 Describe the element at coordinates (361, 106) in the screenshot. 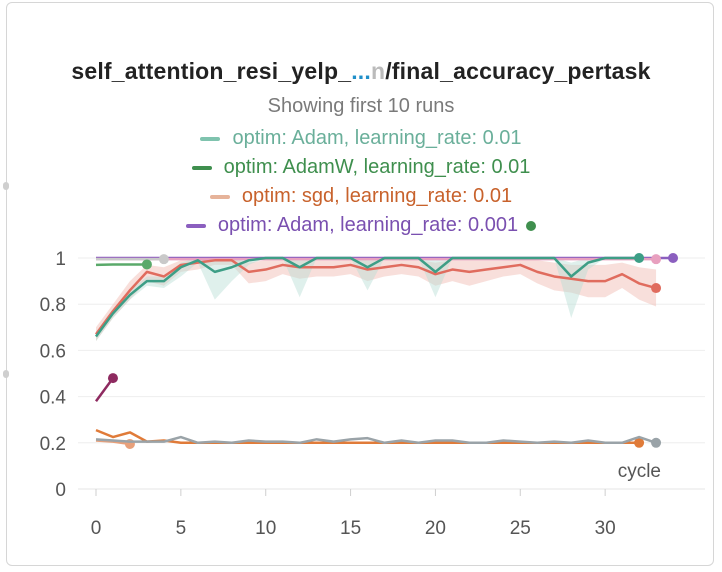

I see `chart-subtitle: Showing first 10 runs` at that location.